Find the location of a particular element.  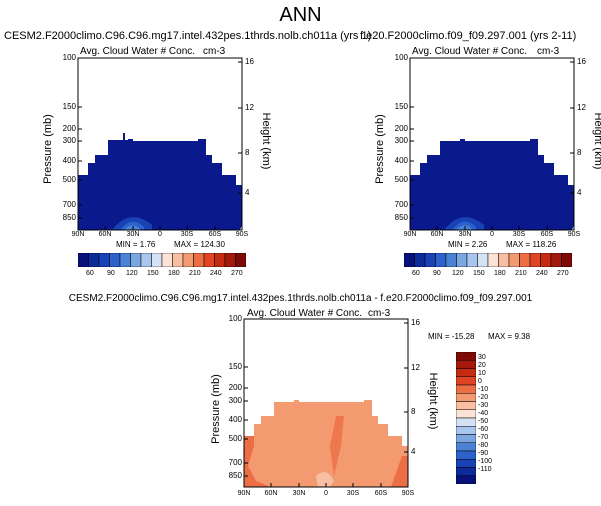

panel-2-ticks is located at coordinates (492, 143).